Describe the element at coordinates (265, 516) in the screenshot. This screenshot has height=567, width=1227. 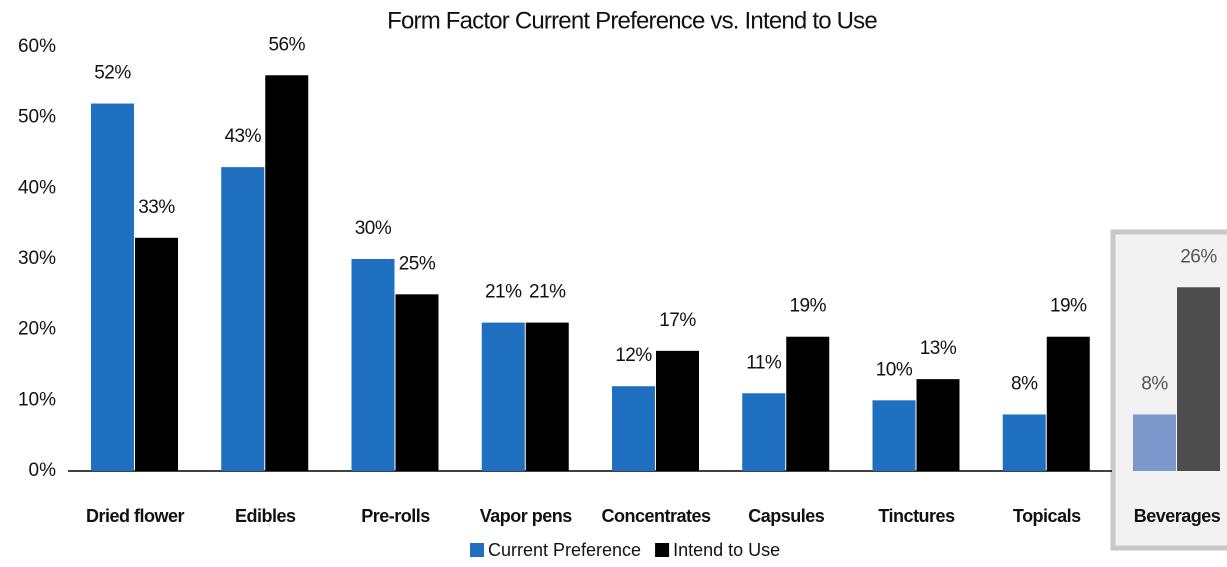
I see `x-tick-label: Edibles` at that location.